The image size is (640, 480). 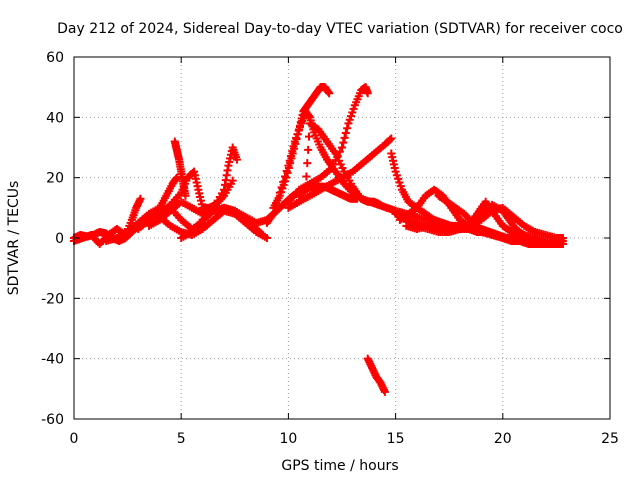 I want to click on x-tick-label: 0, so click(x=74, y=439).